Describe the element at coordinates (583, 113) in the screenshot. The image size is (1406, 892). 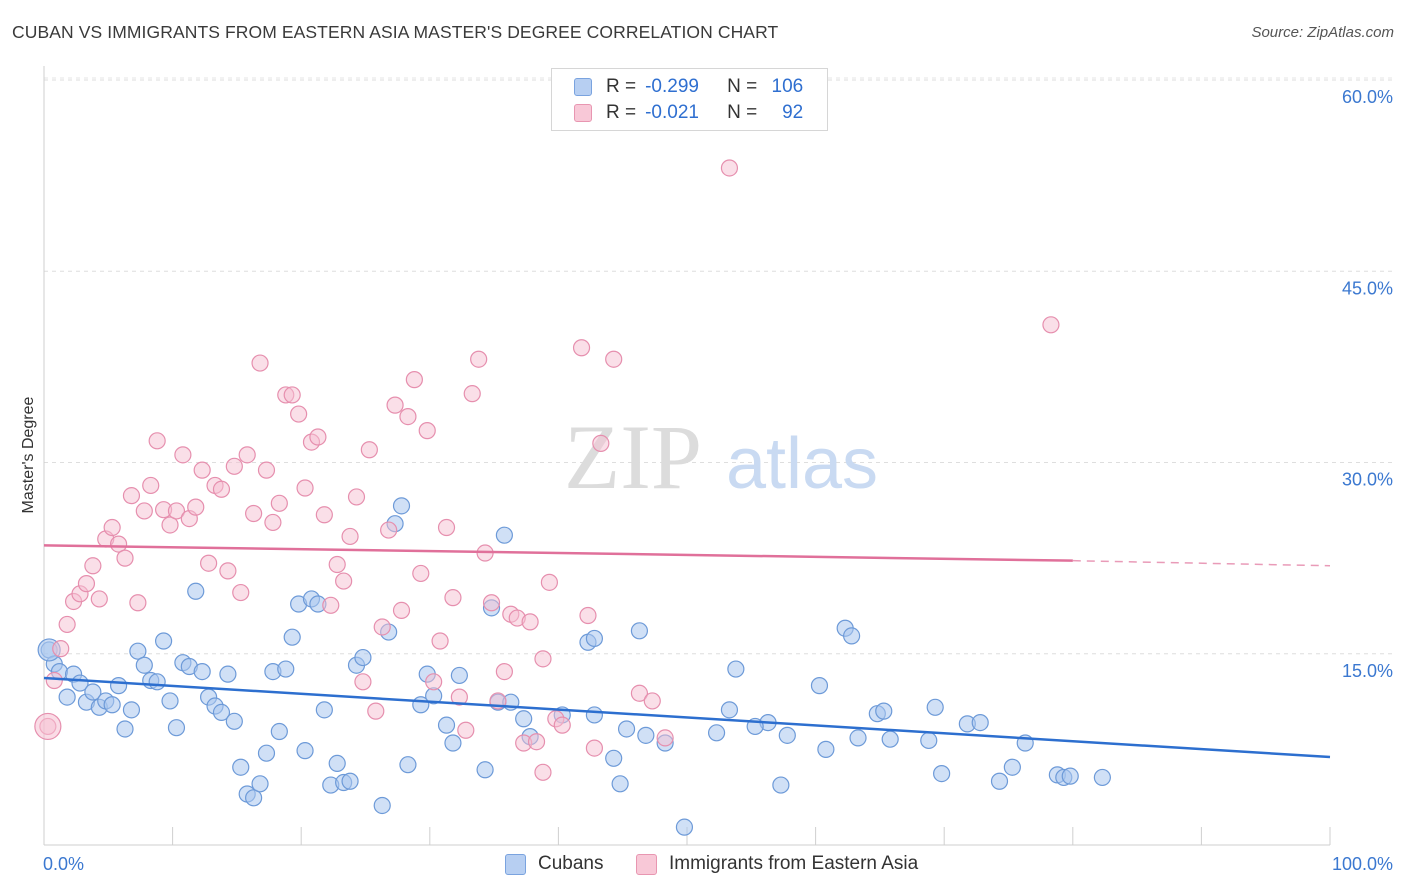
I see `legend-swatch-pink` at that location.